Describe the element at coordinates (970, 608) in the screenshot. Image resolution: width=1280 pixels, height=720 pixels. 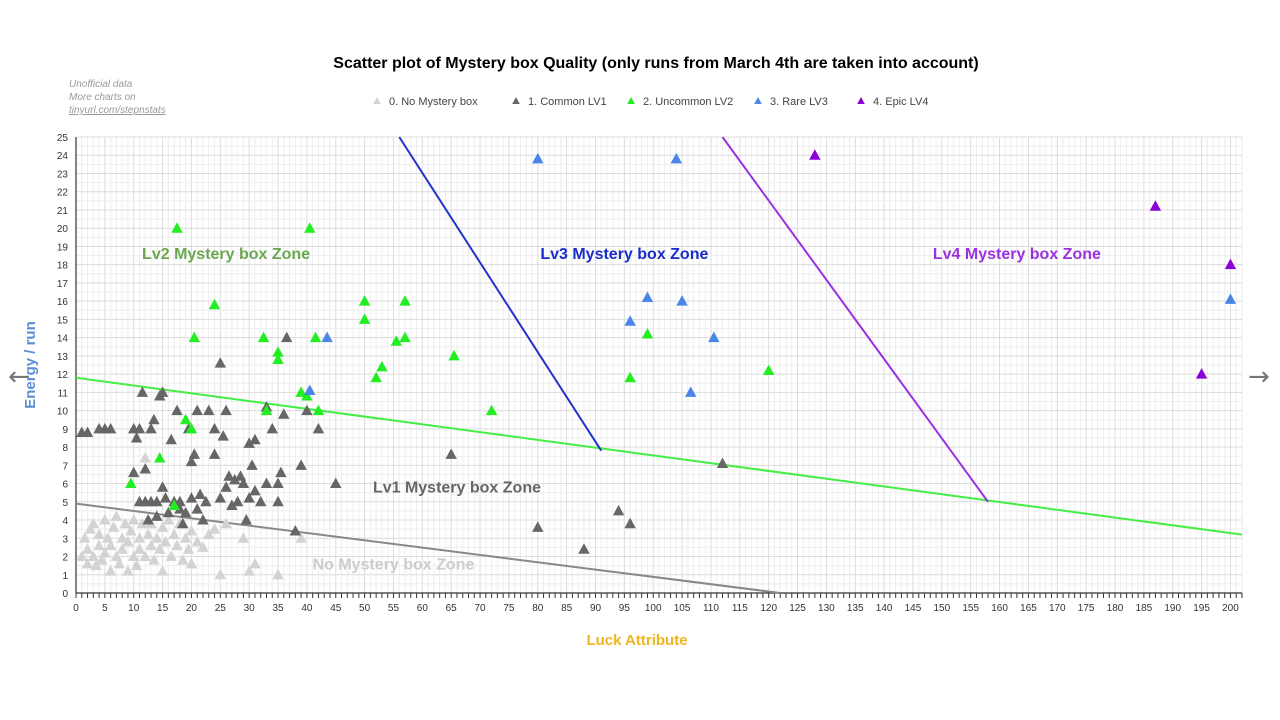
I see `x-tick-label: 155` at that location.